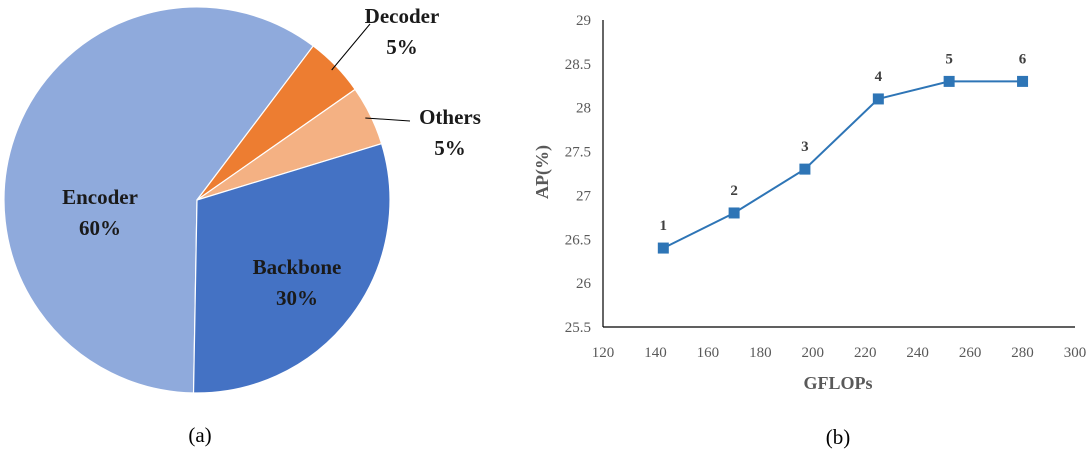 The height and width of the screenshot is (454, 1088). What do you see at coordinates (734, 191) in the screenshot?
I see `point-label: 2` at bounding box center [734, 191].